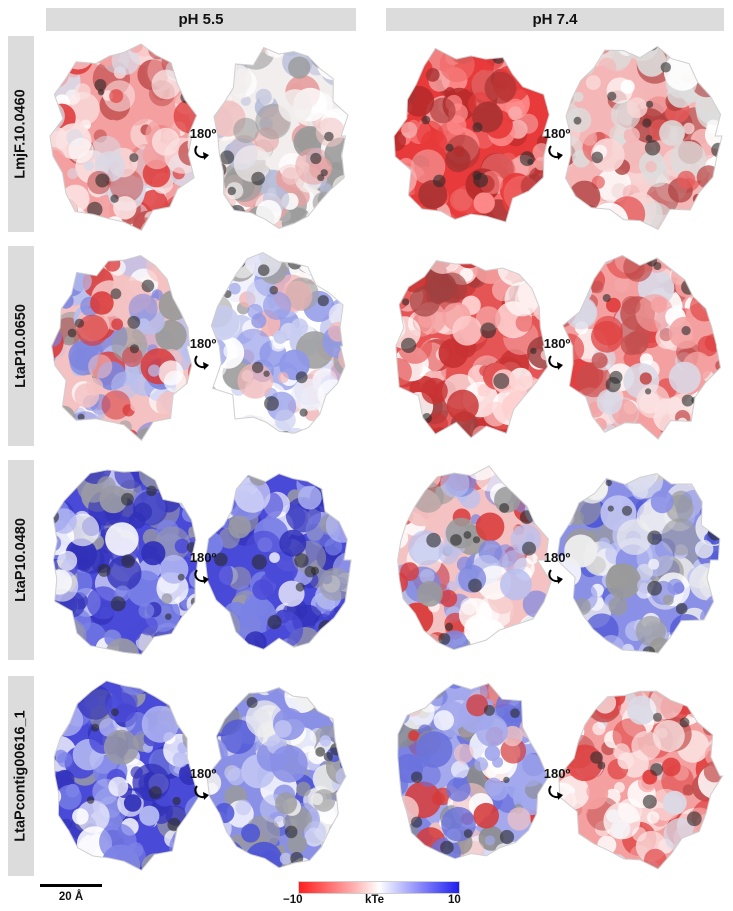 Image resolution: width=733 pixels, height=911 pixels. I want to click on row-label-lmjf-10-0460: LmjF.10.0460, so click(21, 134).